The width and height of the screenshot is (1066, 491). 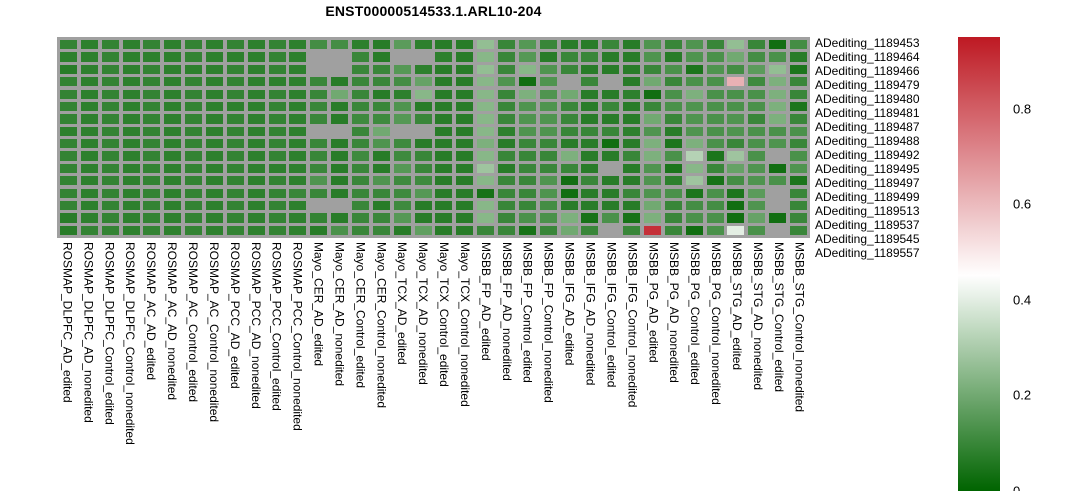 I want to click on column-label-text: MSBB_FP_AD_nonedited, so click(x=506, y=311).